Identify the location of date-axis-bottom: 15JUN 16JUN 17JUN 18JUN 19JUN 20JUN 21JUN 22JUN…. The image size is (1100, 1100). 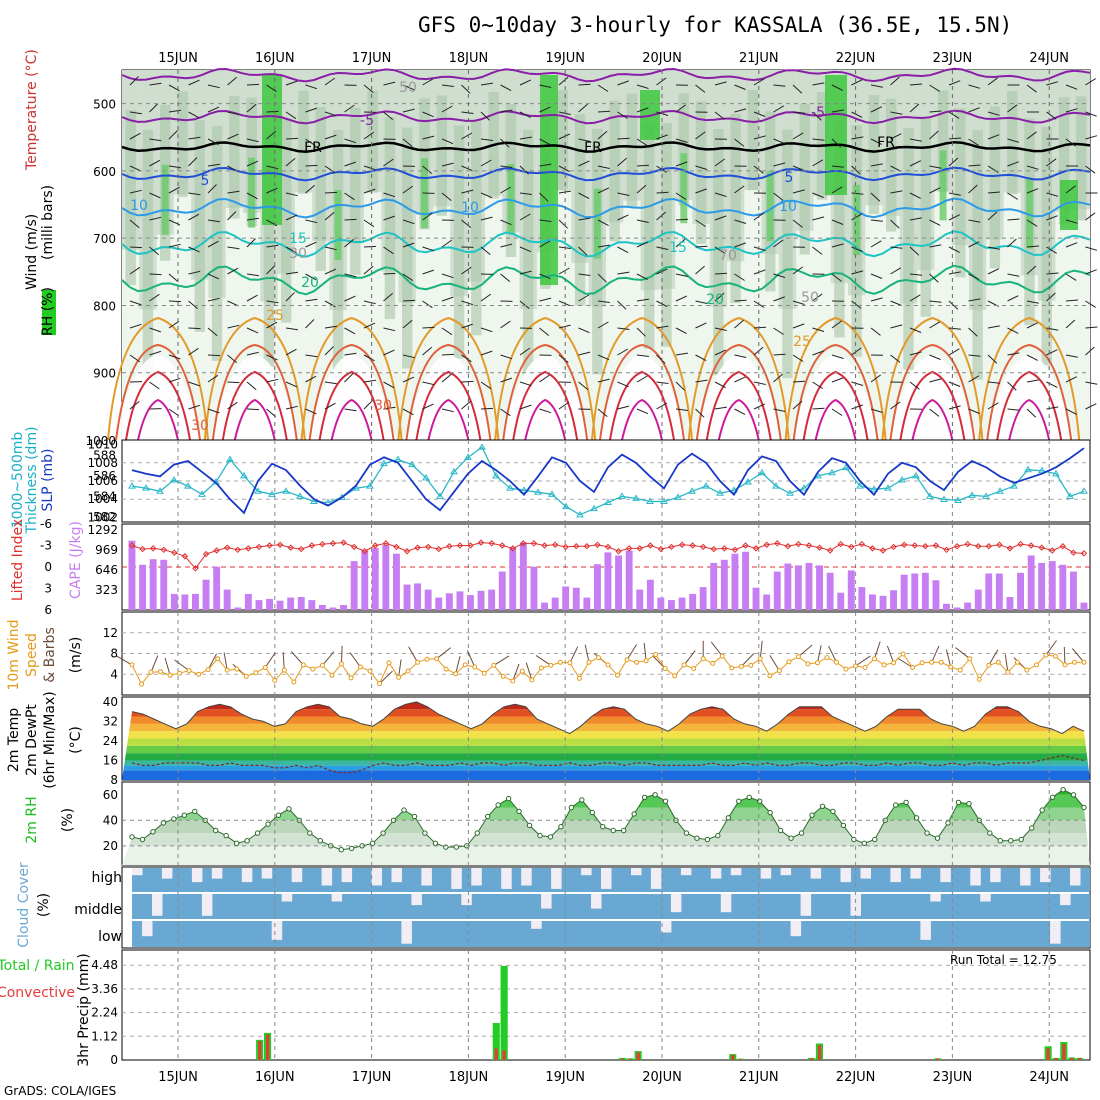
(613, 1077).